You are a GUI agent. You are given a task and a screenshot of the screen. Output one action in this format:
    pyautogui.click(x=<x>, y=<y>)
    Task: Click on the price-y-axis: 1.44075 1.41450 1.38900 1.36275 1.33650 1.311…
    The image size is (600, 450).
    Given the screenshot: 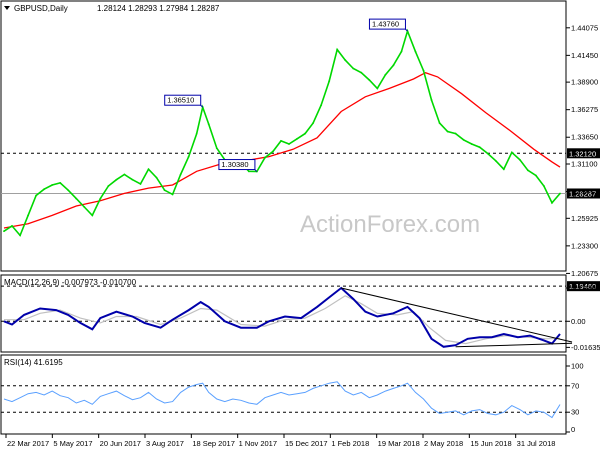 What is the action you would take?
    pyautogui.click(x=582, y=150)
    